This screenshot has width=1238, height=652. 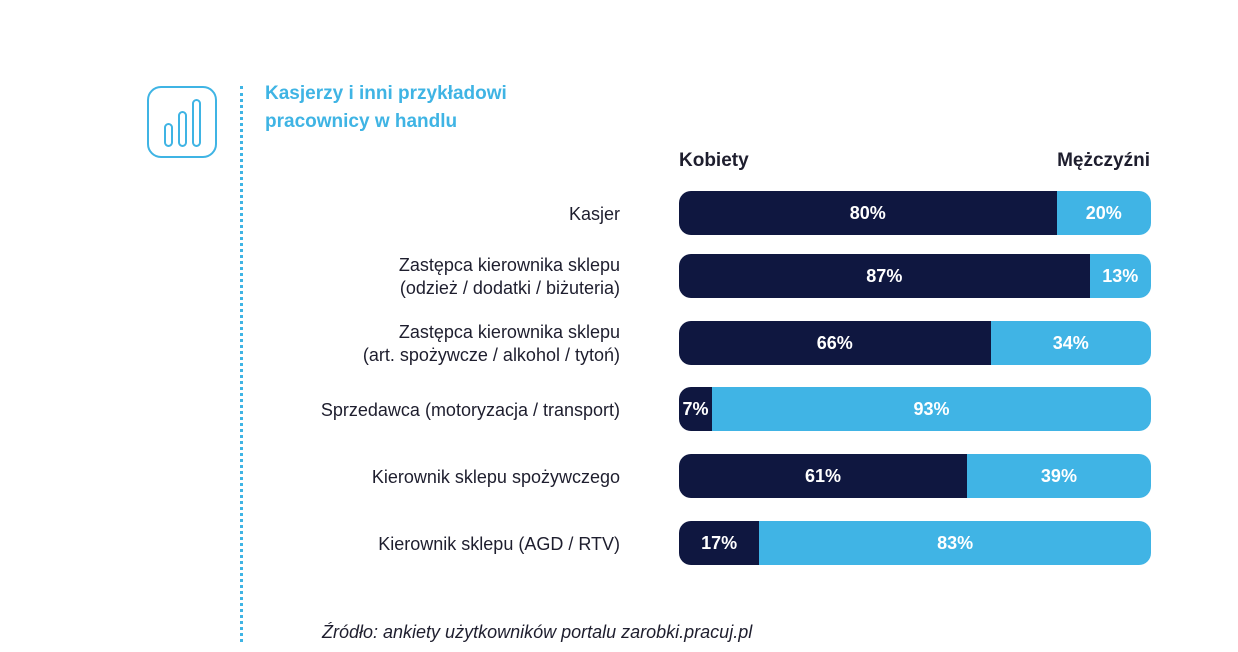 I want to click on bar-segment-women: 61%, so click(x=823, y=476).